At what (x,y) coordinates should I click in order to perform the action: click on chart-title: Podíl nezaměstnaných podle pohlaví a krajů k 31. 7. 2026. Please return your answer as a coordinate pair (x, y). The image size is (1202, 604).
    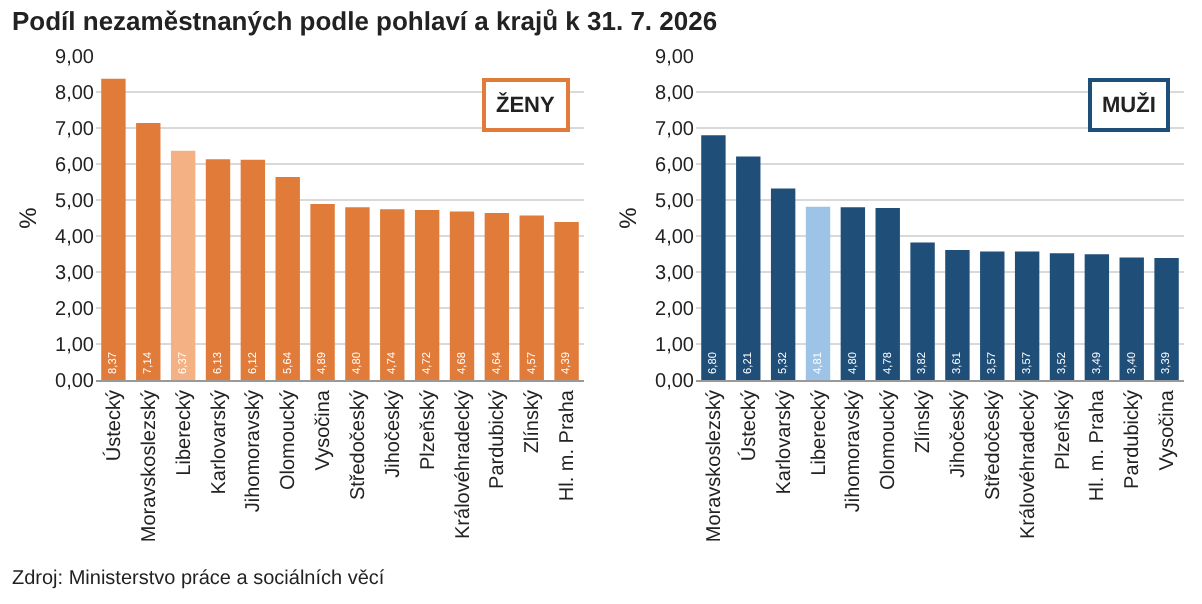
    Looking at the image, I should click on (365, 21).